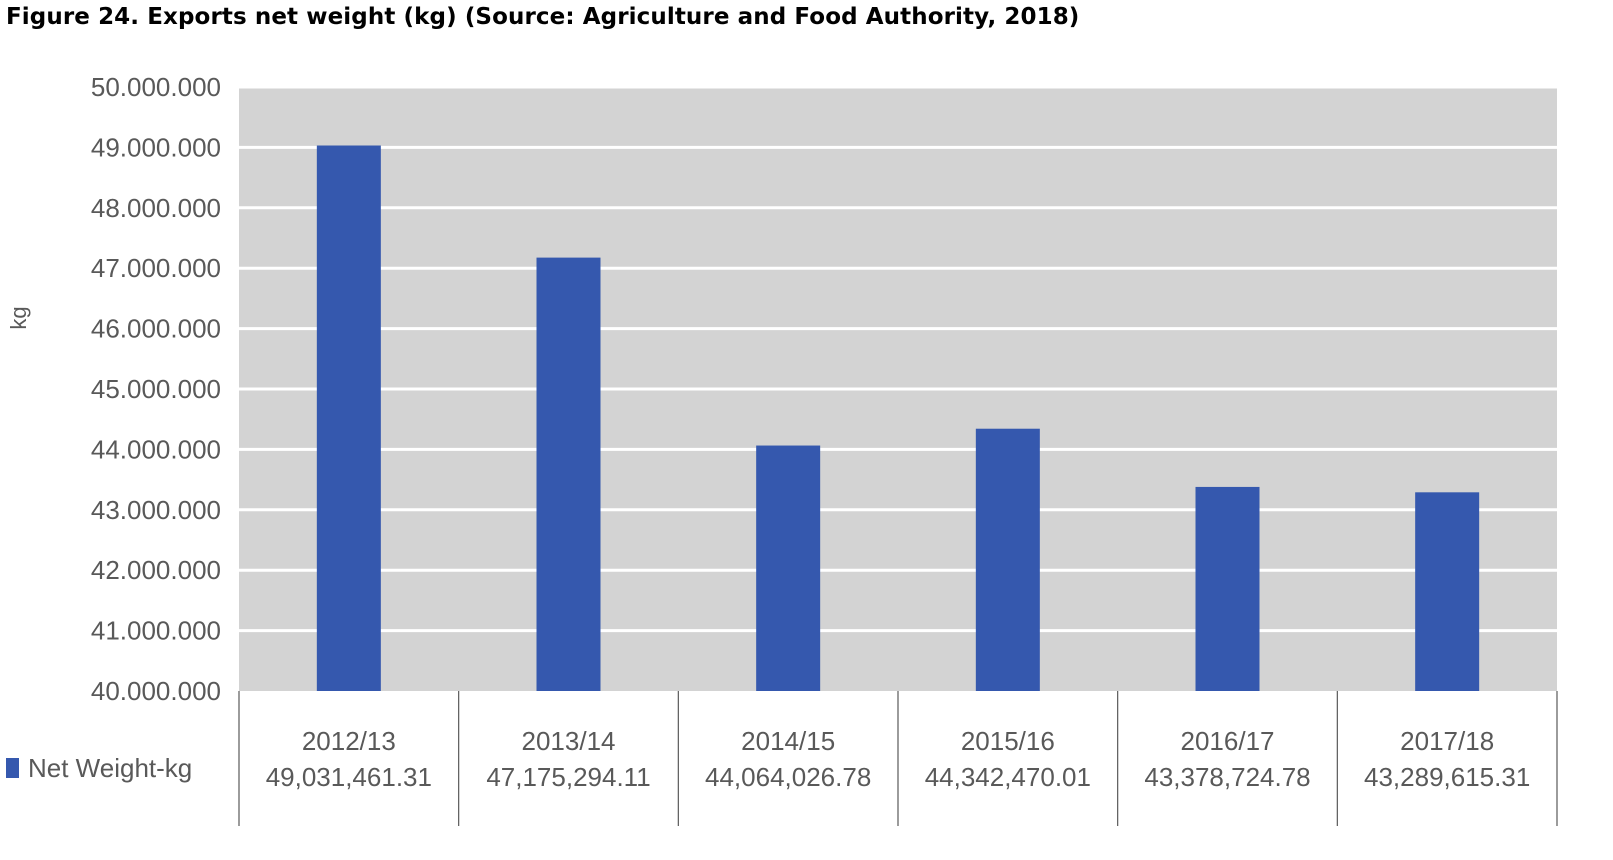  What do you see at coordinates (12, 768) in the screenshot?
I see `legend-swatch` at bounding box center [12, 768].